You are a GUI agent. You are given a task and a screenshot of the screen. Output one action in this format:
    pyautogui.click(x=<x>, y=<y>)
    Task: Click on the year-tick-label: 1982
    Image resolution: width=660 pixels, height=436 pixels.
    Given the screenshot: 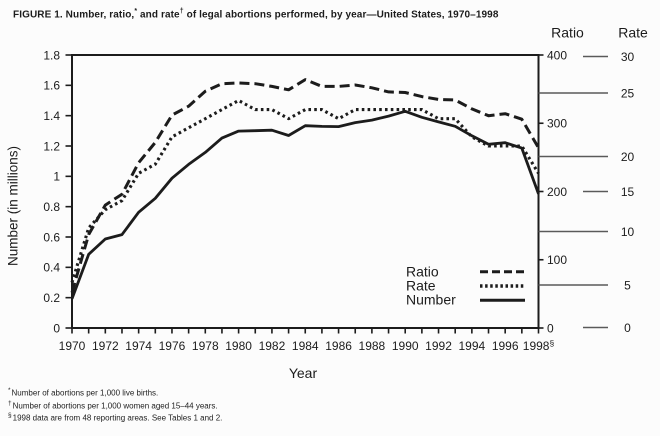 What is the action you would take?
    pyautogui.click(x=272, y=346)
    